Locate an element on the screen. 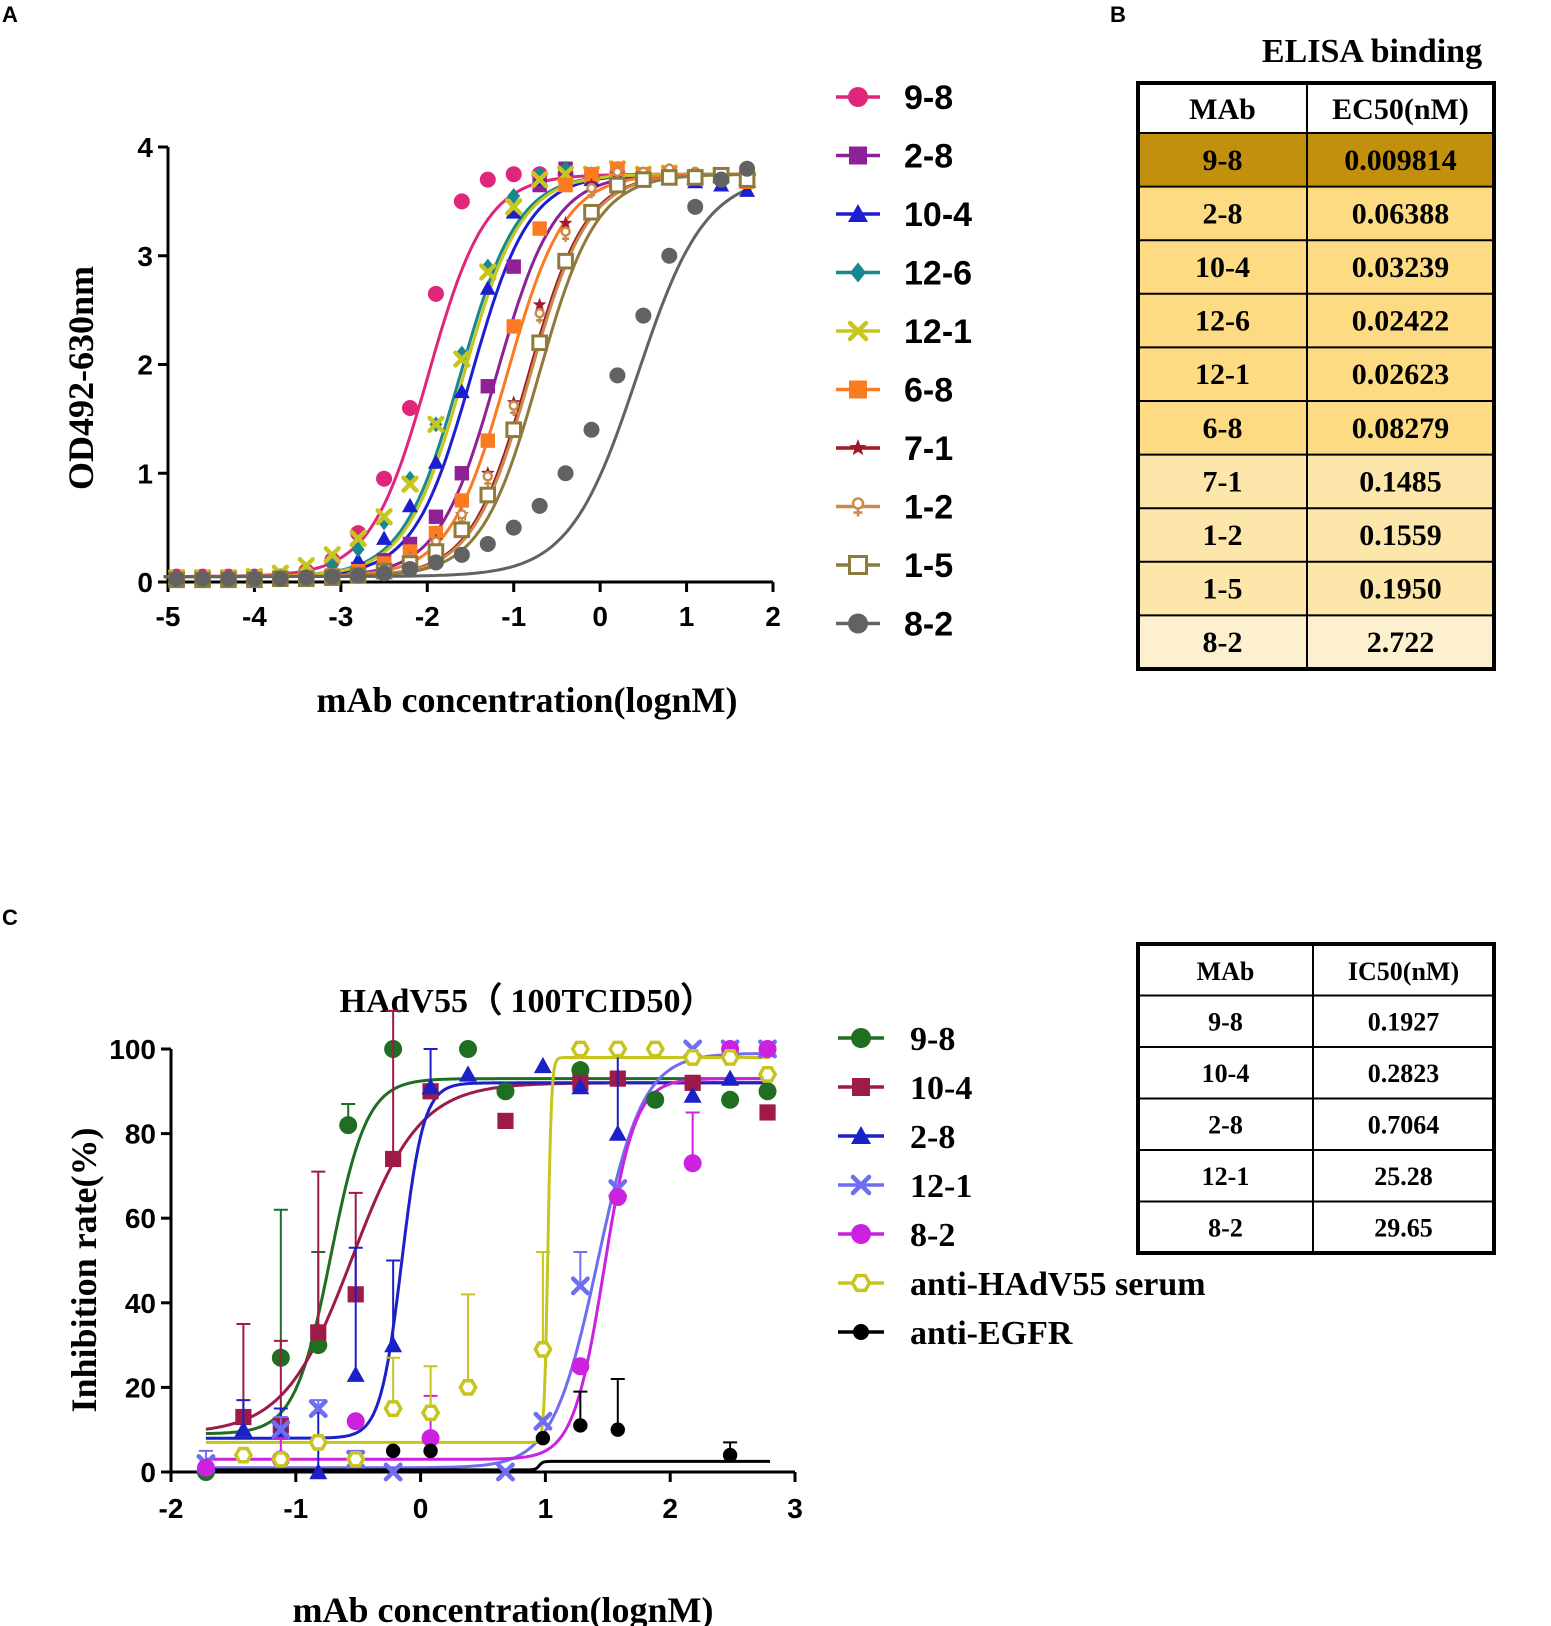 The image size is (1551, 1626). chart-a-y-axis-title: OD492-630nm is located at coordinates (81, 378).